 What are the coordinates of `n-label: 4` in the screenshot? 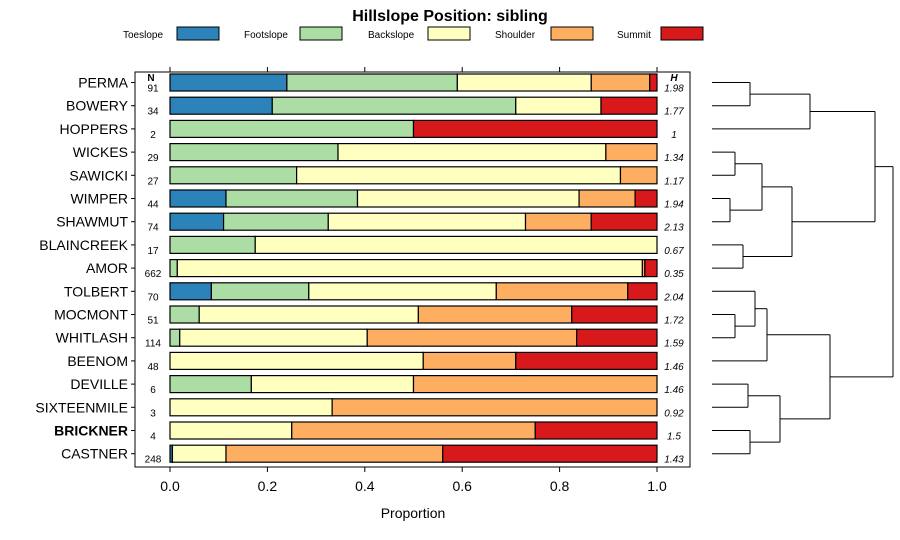 It's located at (153, 437).